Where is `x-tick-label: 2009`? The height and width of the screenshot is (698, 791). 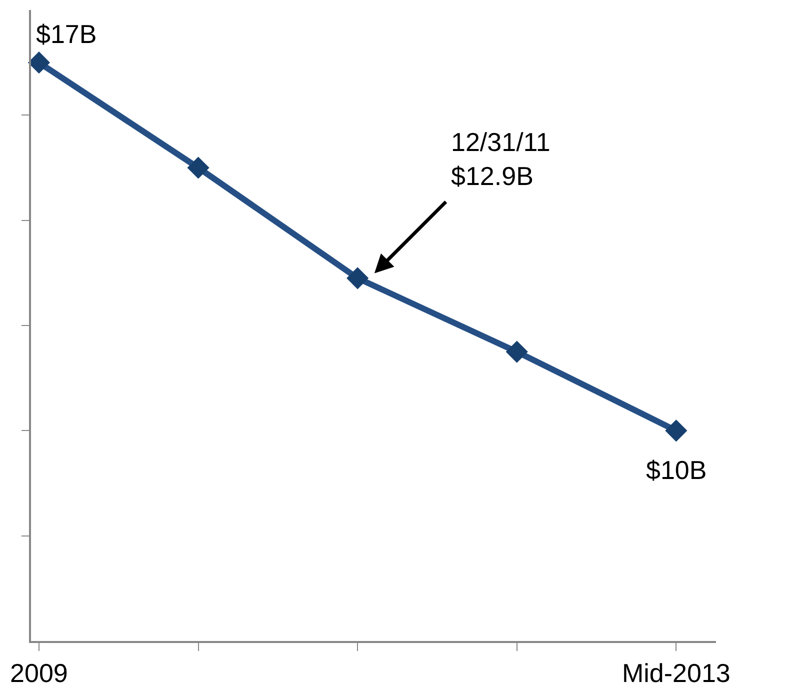 x-tick-label: 2009 is located at coordinates (39, 673).